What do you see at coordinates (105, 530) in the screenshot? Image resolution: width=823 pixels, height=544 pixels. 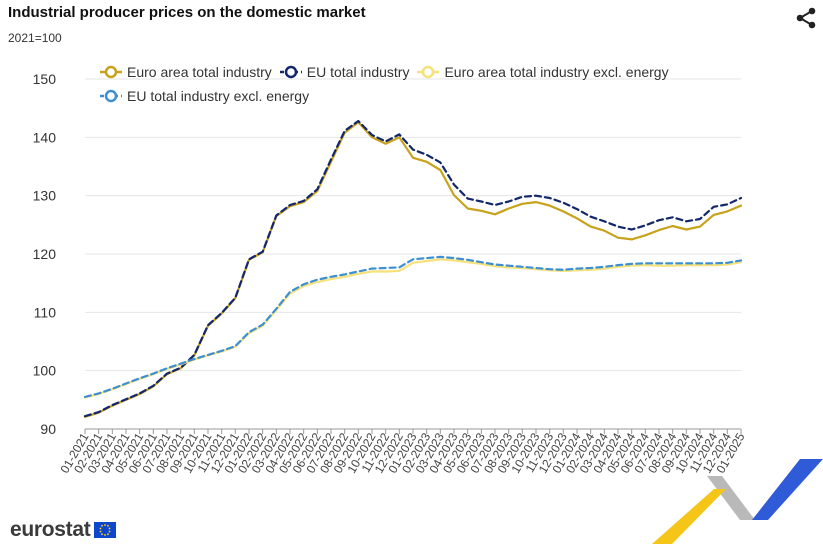 I see `eu-flag-icon` at bounding box center [105, 530].